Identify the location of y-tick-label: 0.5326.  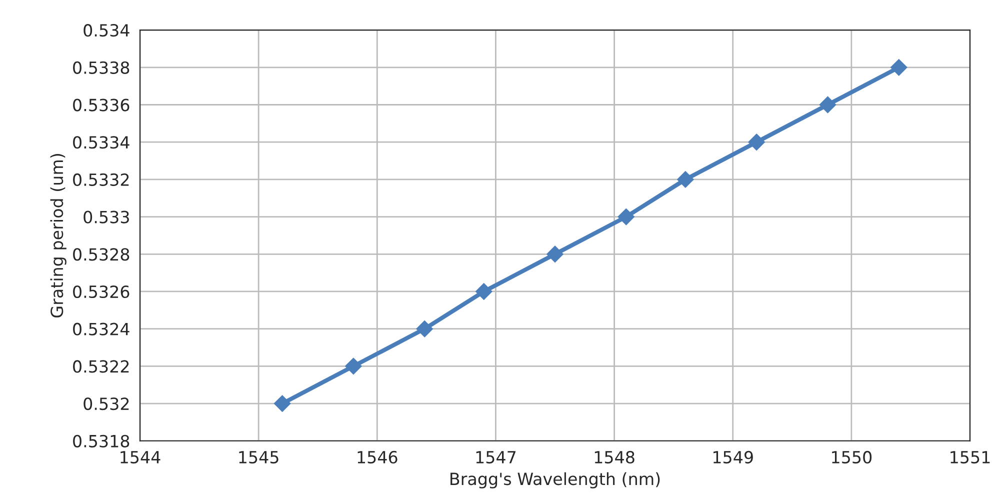
(101, 291).